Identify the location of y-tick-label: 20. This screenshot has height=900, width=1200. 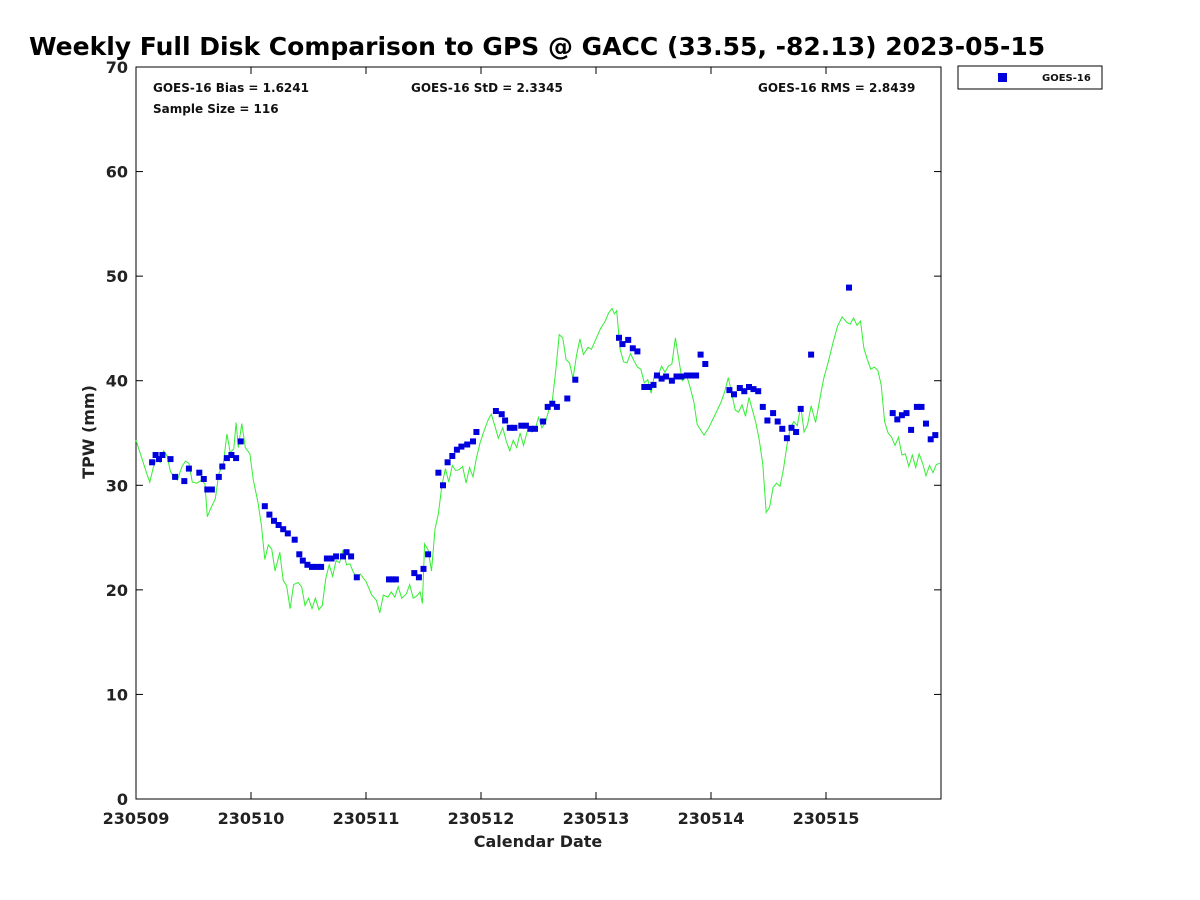
(117, 590).